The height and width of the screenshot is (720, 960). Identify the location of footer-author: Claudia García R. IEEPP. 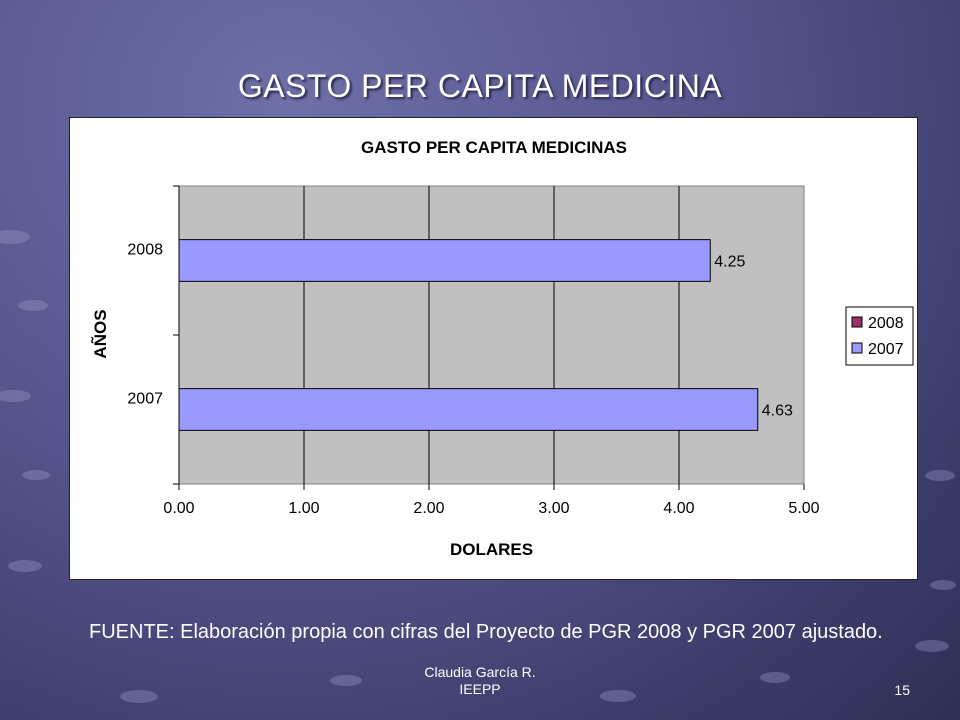
(480, 681).